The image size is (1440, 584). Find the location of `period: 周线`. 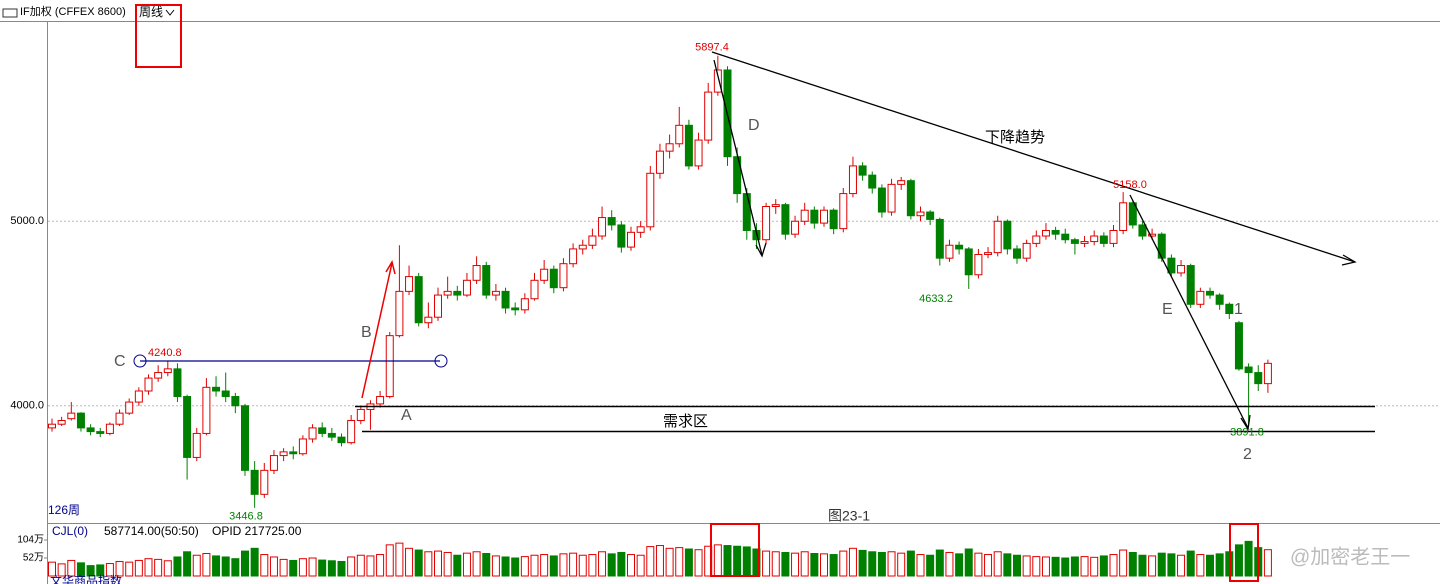

period: 周线 is located at coordinates (151, 12).